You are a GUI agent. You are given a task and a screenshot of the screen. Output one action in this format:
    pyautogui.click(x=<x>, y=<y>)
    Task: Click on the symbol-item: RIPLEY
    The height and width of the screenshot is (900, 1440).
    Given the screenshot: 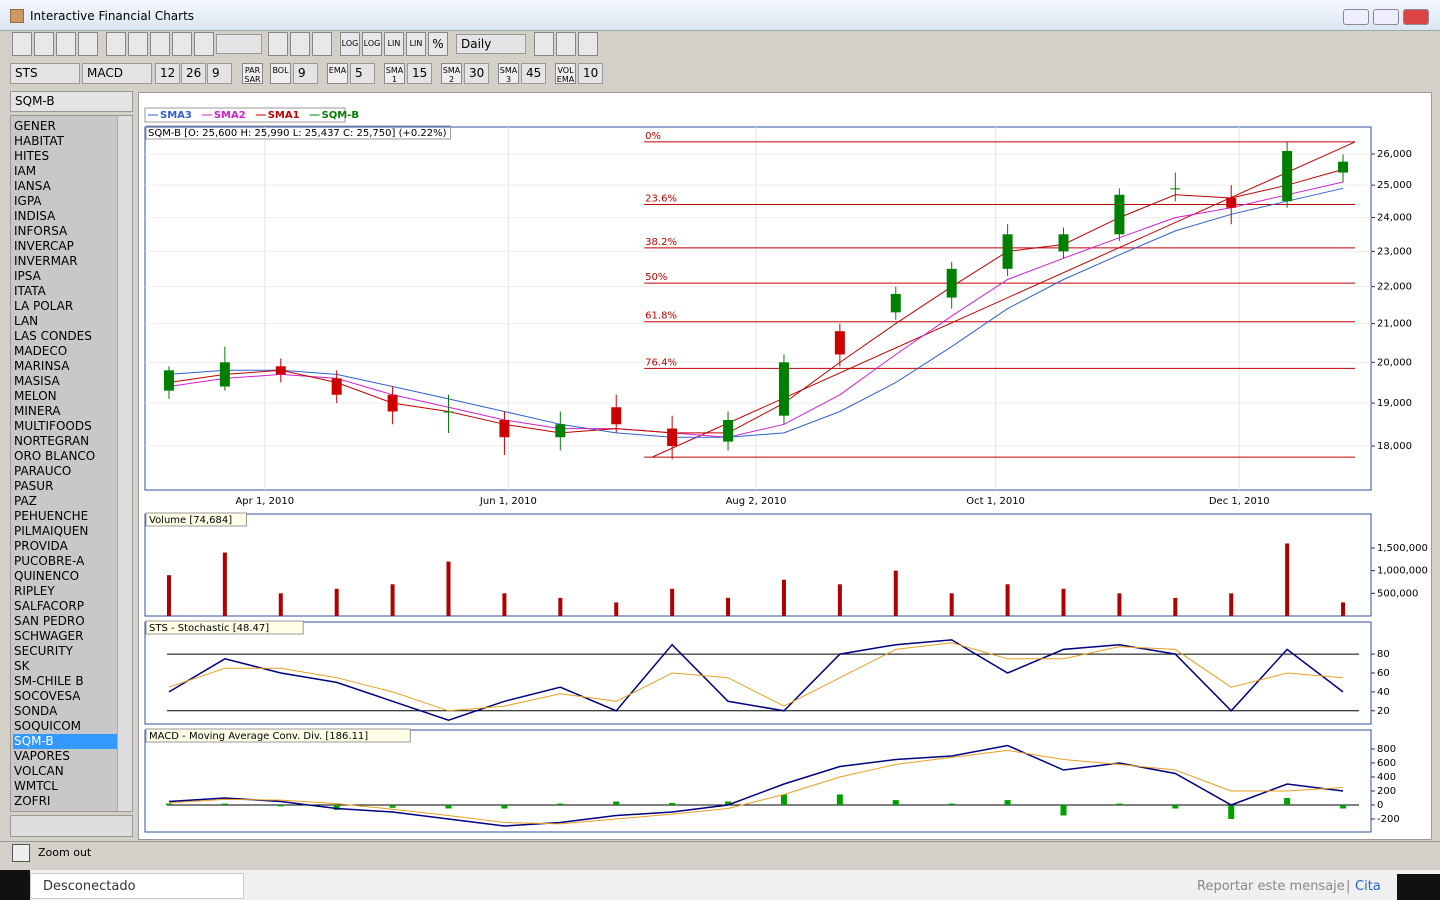 What is the action you would take?
    pyautogui.click(x=34, y=591)
    